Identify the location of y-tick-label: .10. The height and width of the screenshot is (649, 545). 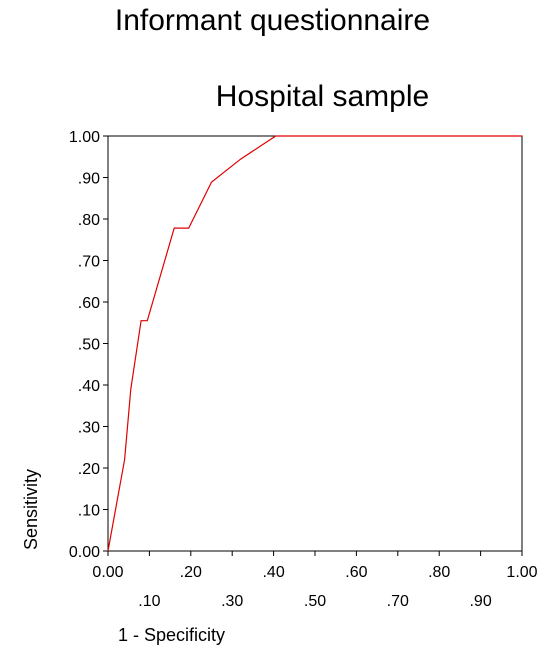
(89, 511).